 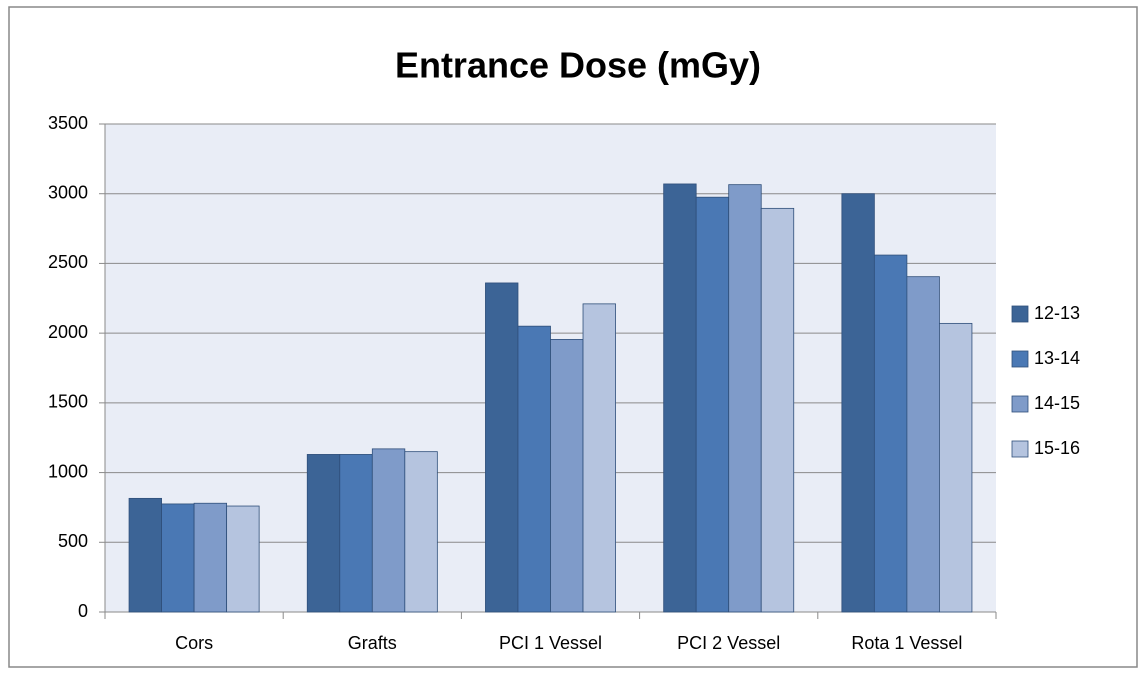 What do you see at coordinates (550, 643) in the screenshot?
I see `x-tick-label: PCI 1 Vessel` at bounding box center [550, 643].